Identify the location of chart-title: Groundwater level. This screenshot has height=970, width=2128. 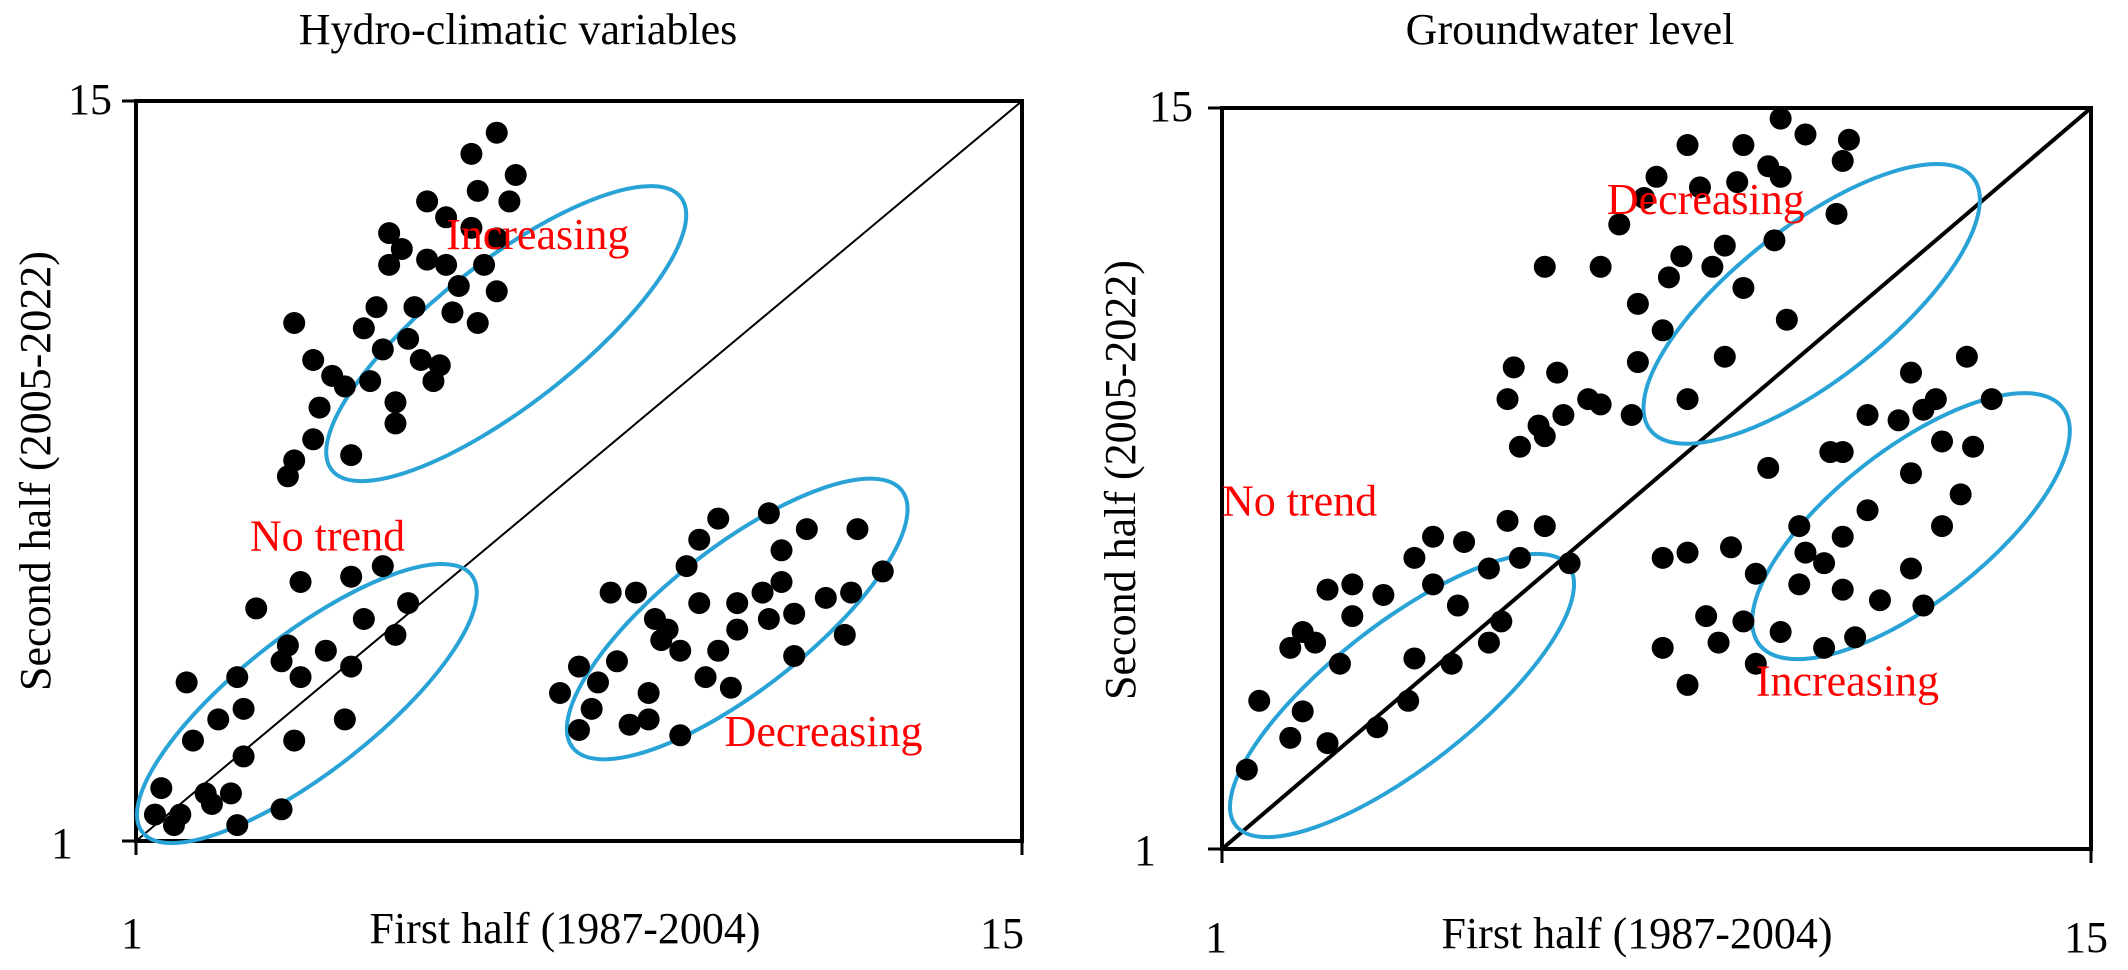
(1570, 29).